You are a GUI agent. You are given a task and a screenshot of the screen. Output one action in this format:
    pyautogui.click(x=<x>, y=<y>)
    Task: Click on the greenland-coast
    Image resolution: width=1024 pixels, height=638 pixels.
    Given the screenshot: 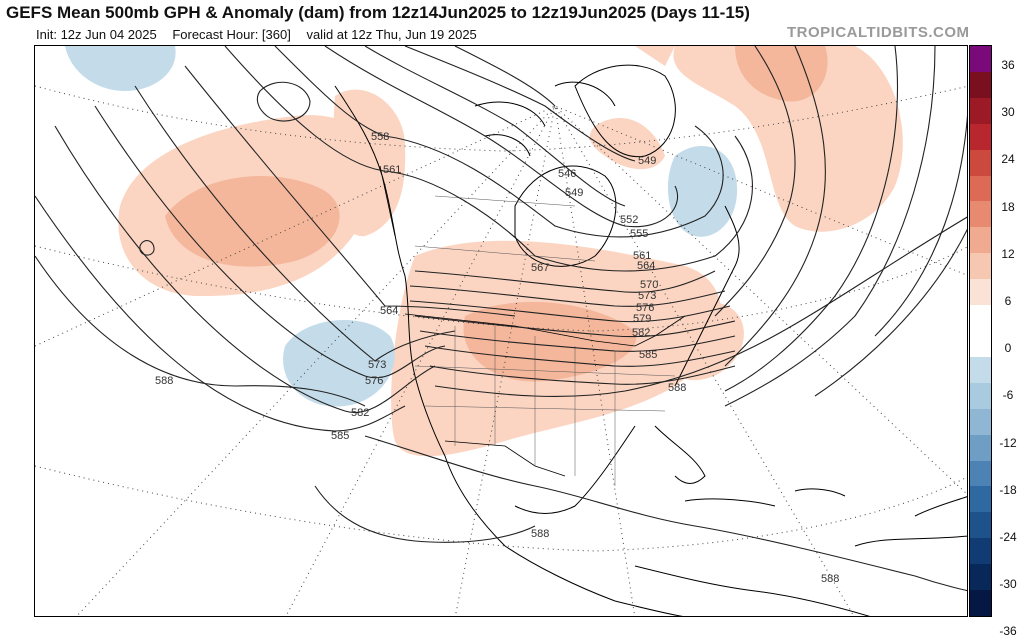 What is the action you would take?
    pyautogui.click(x=625, y=111)
    